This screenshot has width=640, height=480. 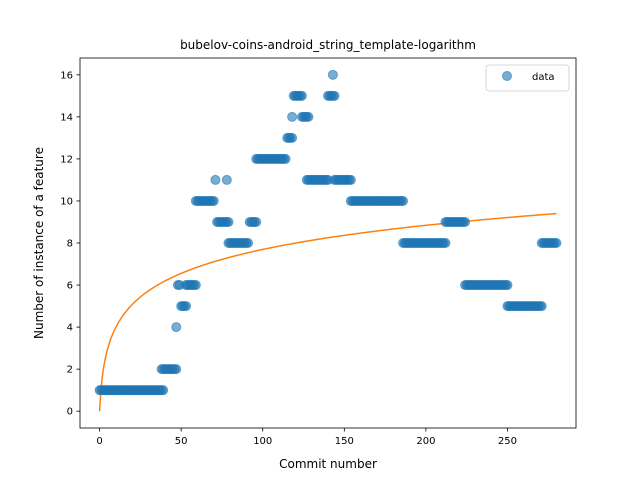 I want to click on y-tick-label: 6, so click(x=70, y=286).